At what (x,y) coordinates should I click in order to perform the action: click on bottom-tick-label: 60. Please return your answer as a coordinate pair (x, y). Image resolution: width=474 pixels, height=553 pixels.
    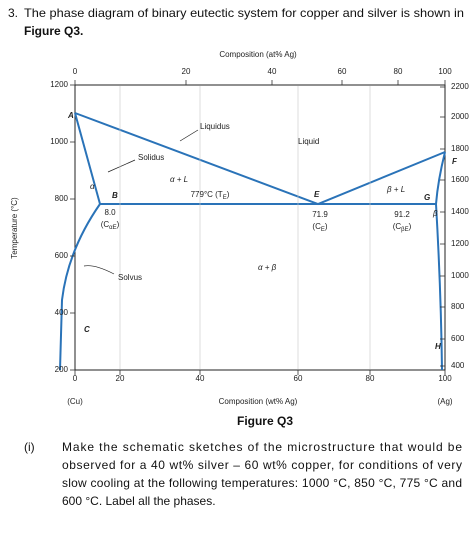
    Looking at the image, I should click on (298, 378).